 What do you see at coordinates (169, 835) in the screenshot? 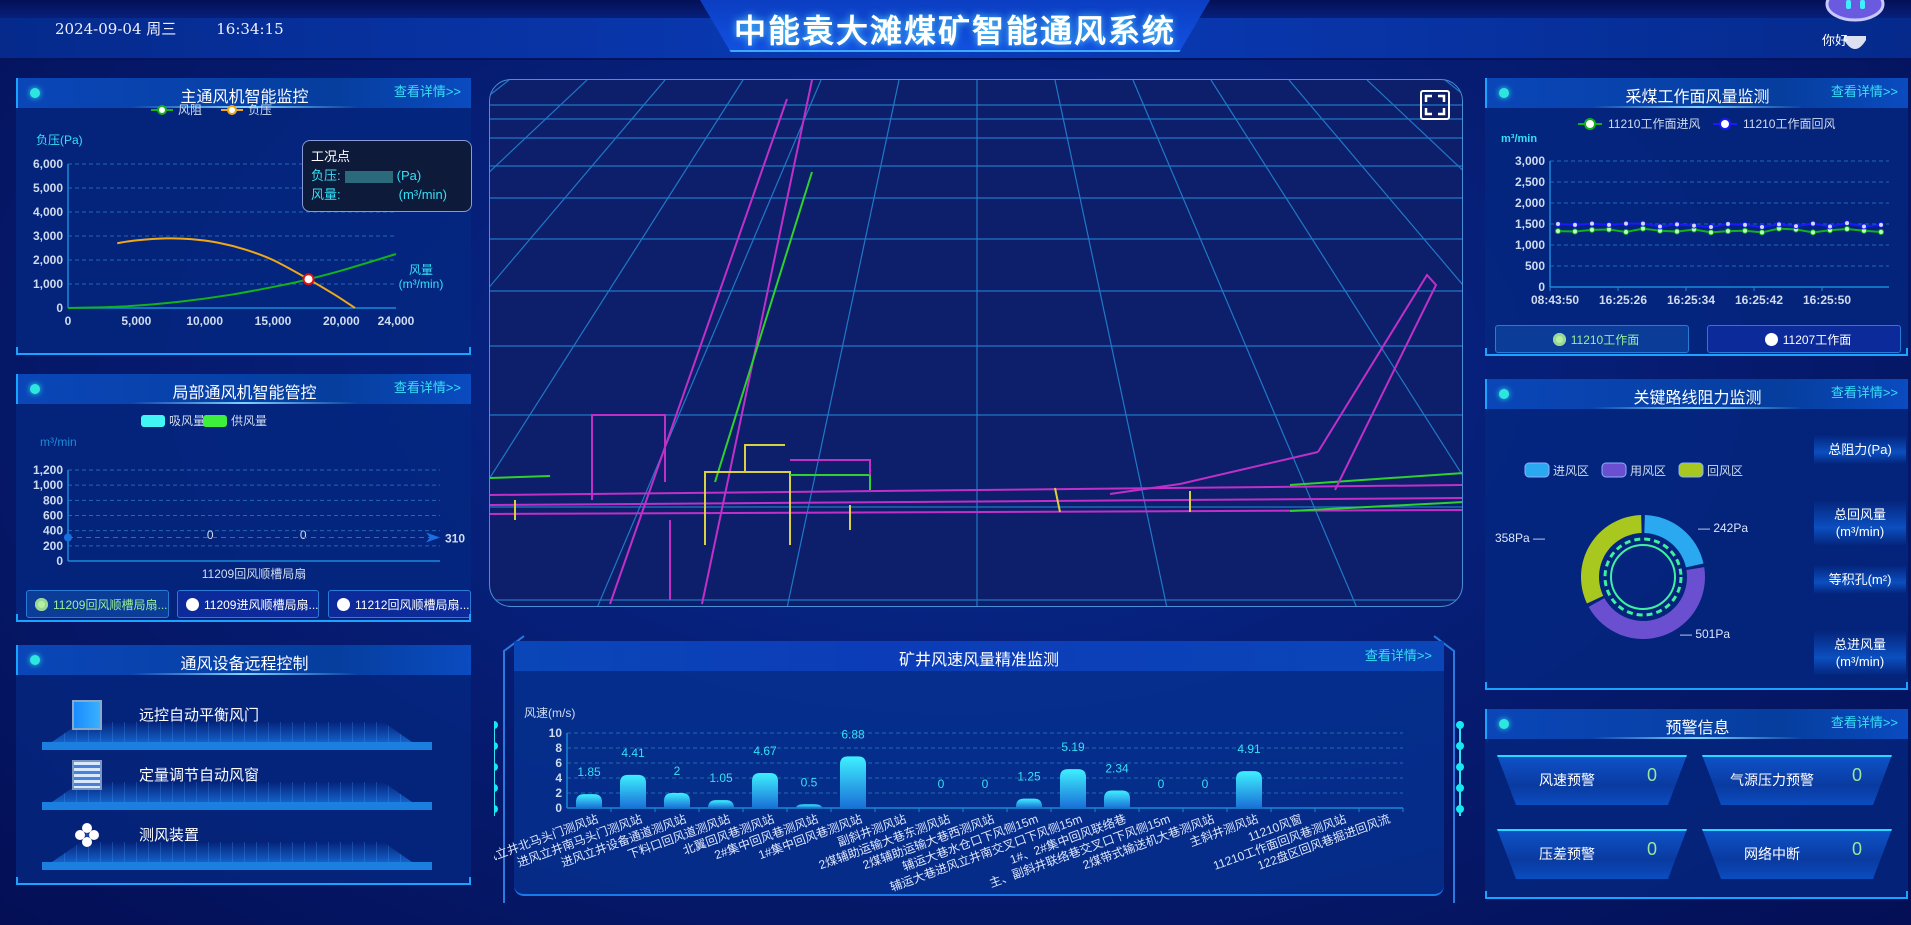
I see `control-item-label: 测风装置` at bounding box center [169, 835].